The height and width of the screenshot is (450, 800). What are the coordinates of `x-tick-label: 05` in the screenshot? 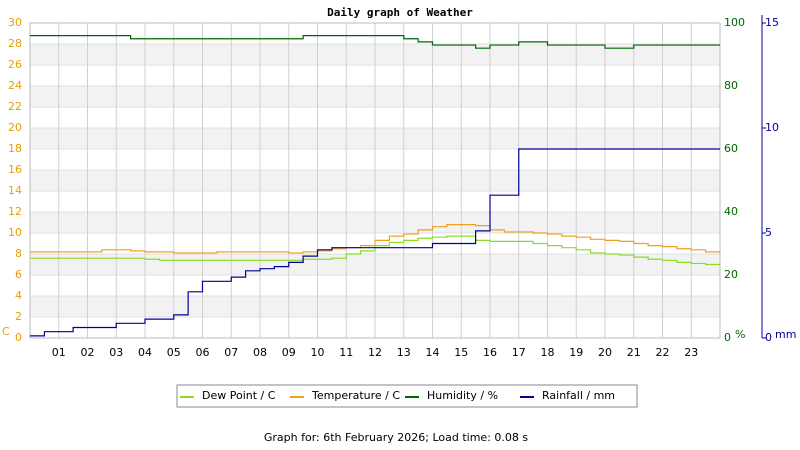 It's located at (174, 352).